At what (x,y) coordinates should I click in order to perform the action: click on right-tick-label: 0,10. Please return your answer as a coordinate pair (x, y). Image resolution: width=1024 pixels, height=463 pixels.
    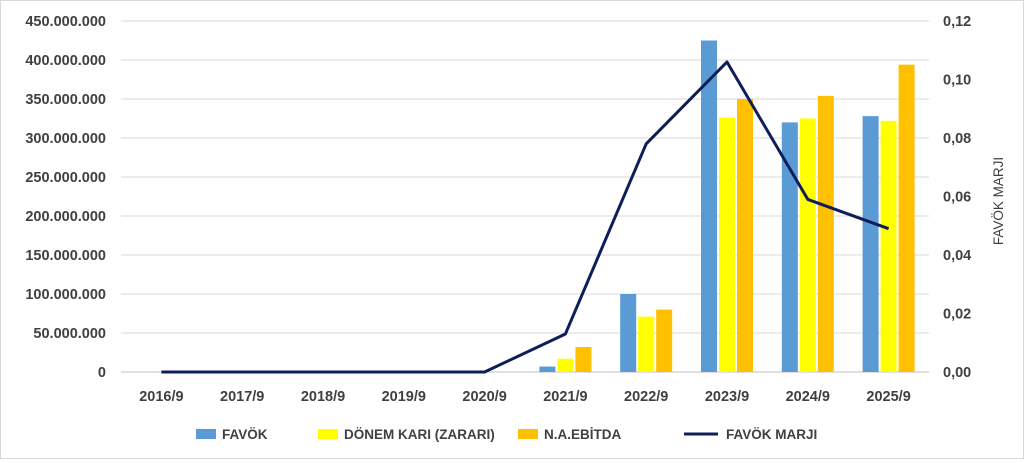
    Looking at the image, I should click on (957, 81).